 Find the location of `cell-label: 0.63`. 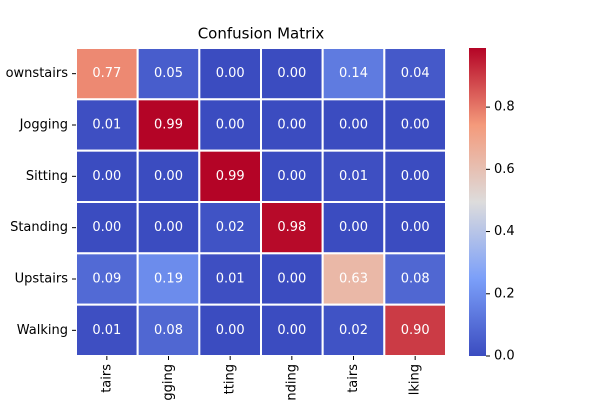

cell-label: 0.63 is located at coordinates (353, 279).